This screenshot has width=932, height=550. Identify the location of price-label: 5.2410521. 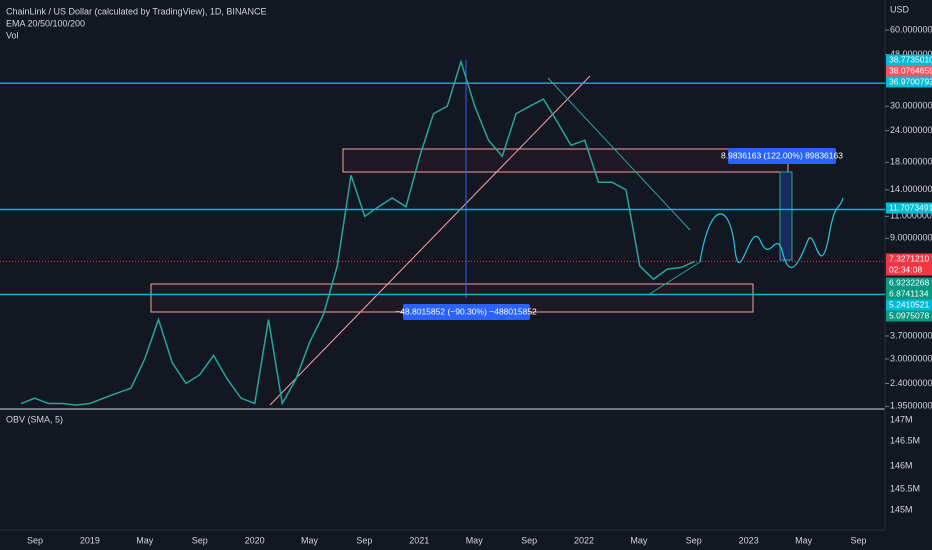
(909, 304).